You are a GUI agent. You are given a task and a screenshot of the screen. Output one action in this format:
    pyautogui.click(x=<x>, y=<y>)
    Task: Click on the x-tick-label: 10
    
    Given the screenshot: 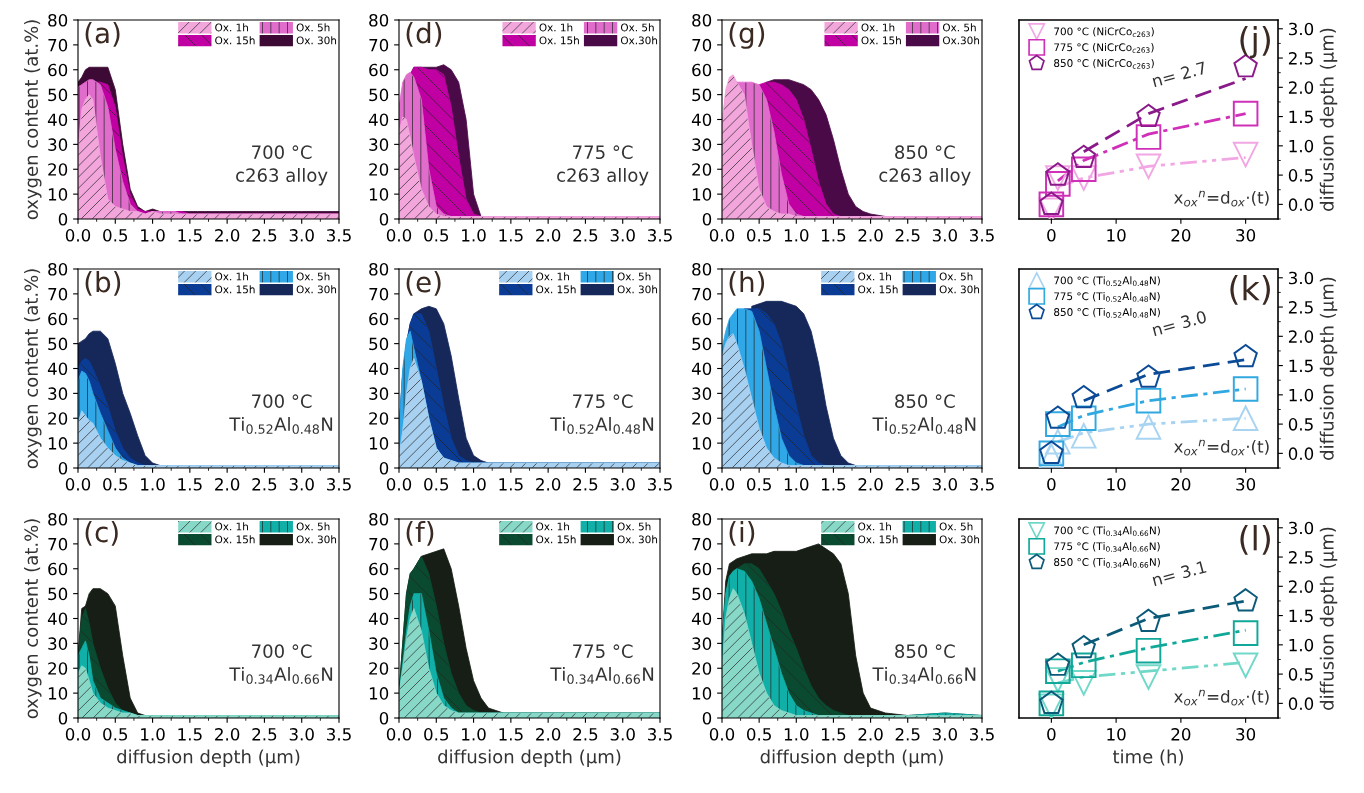 What is the action you would take?
    pyautogui.click(x=1116, y=235)
    